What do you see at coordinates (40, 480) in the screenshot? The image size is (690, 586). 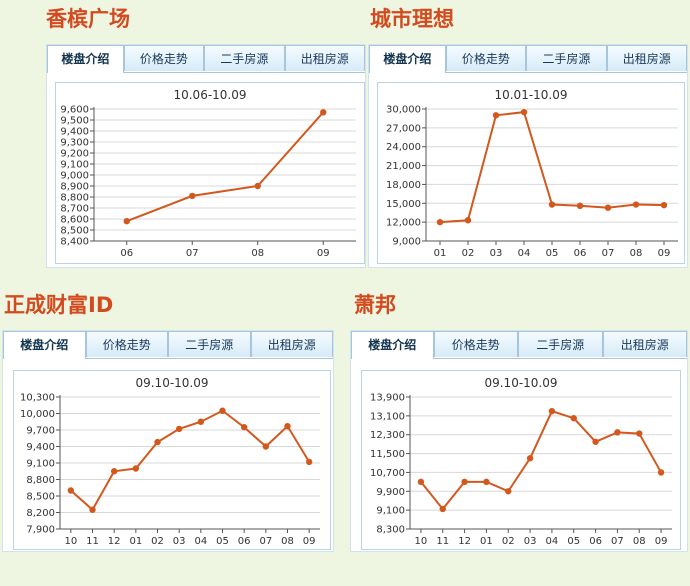 I see `y-tick-label: 8,800` at bounding box center [40, 480].